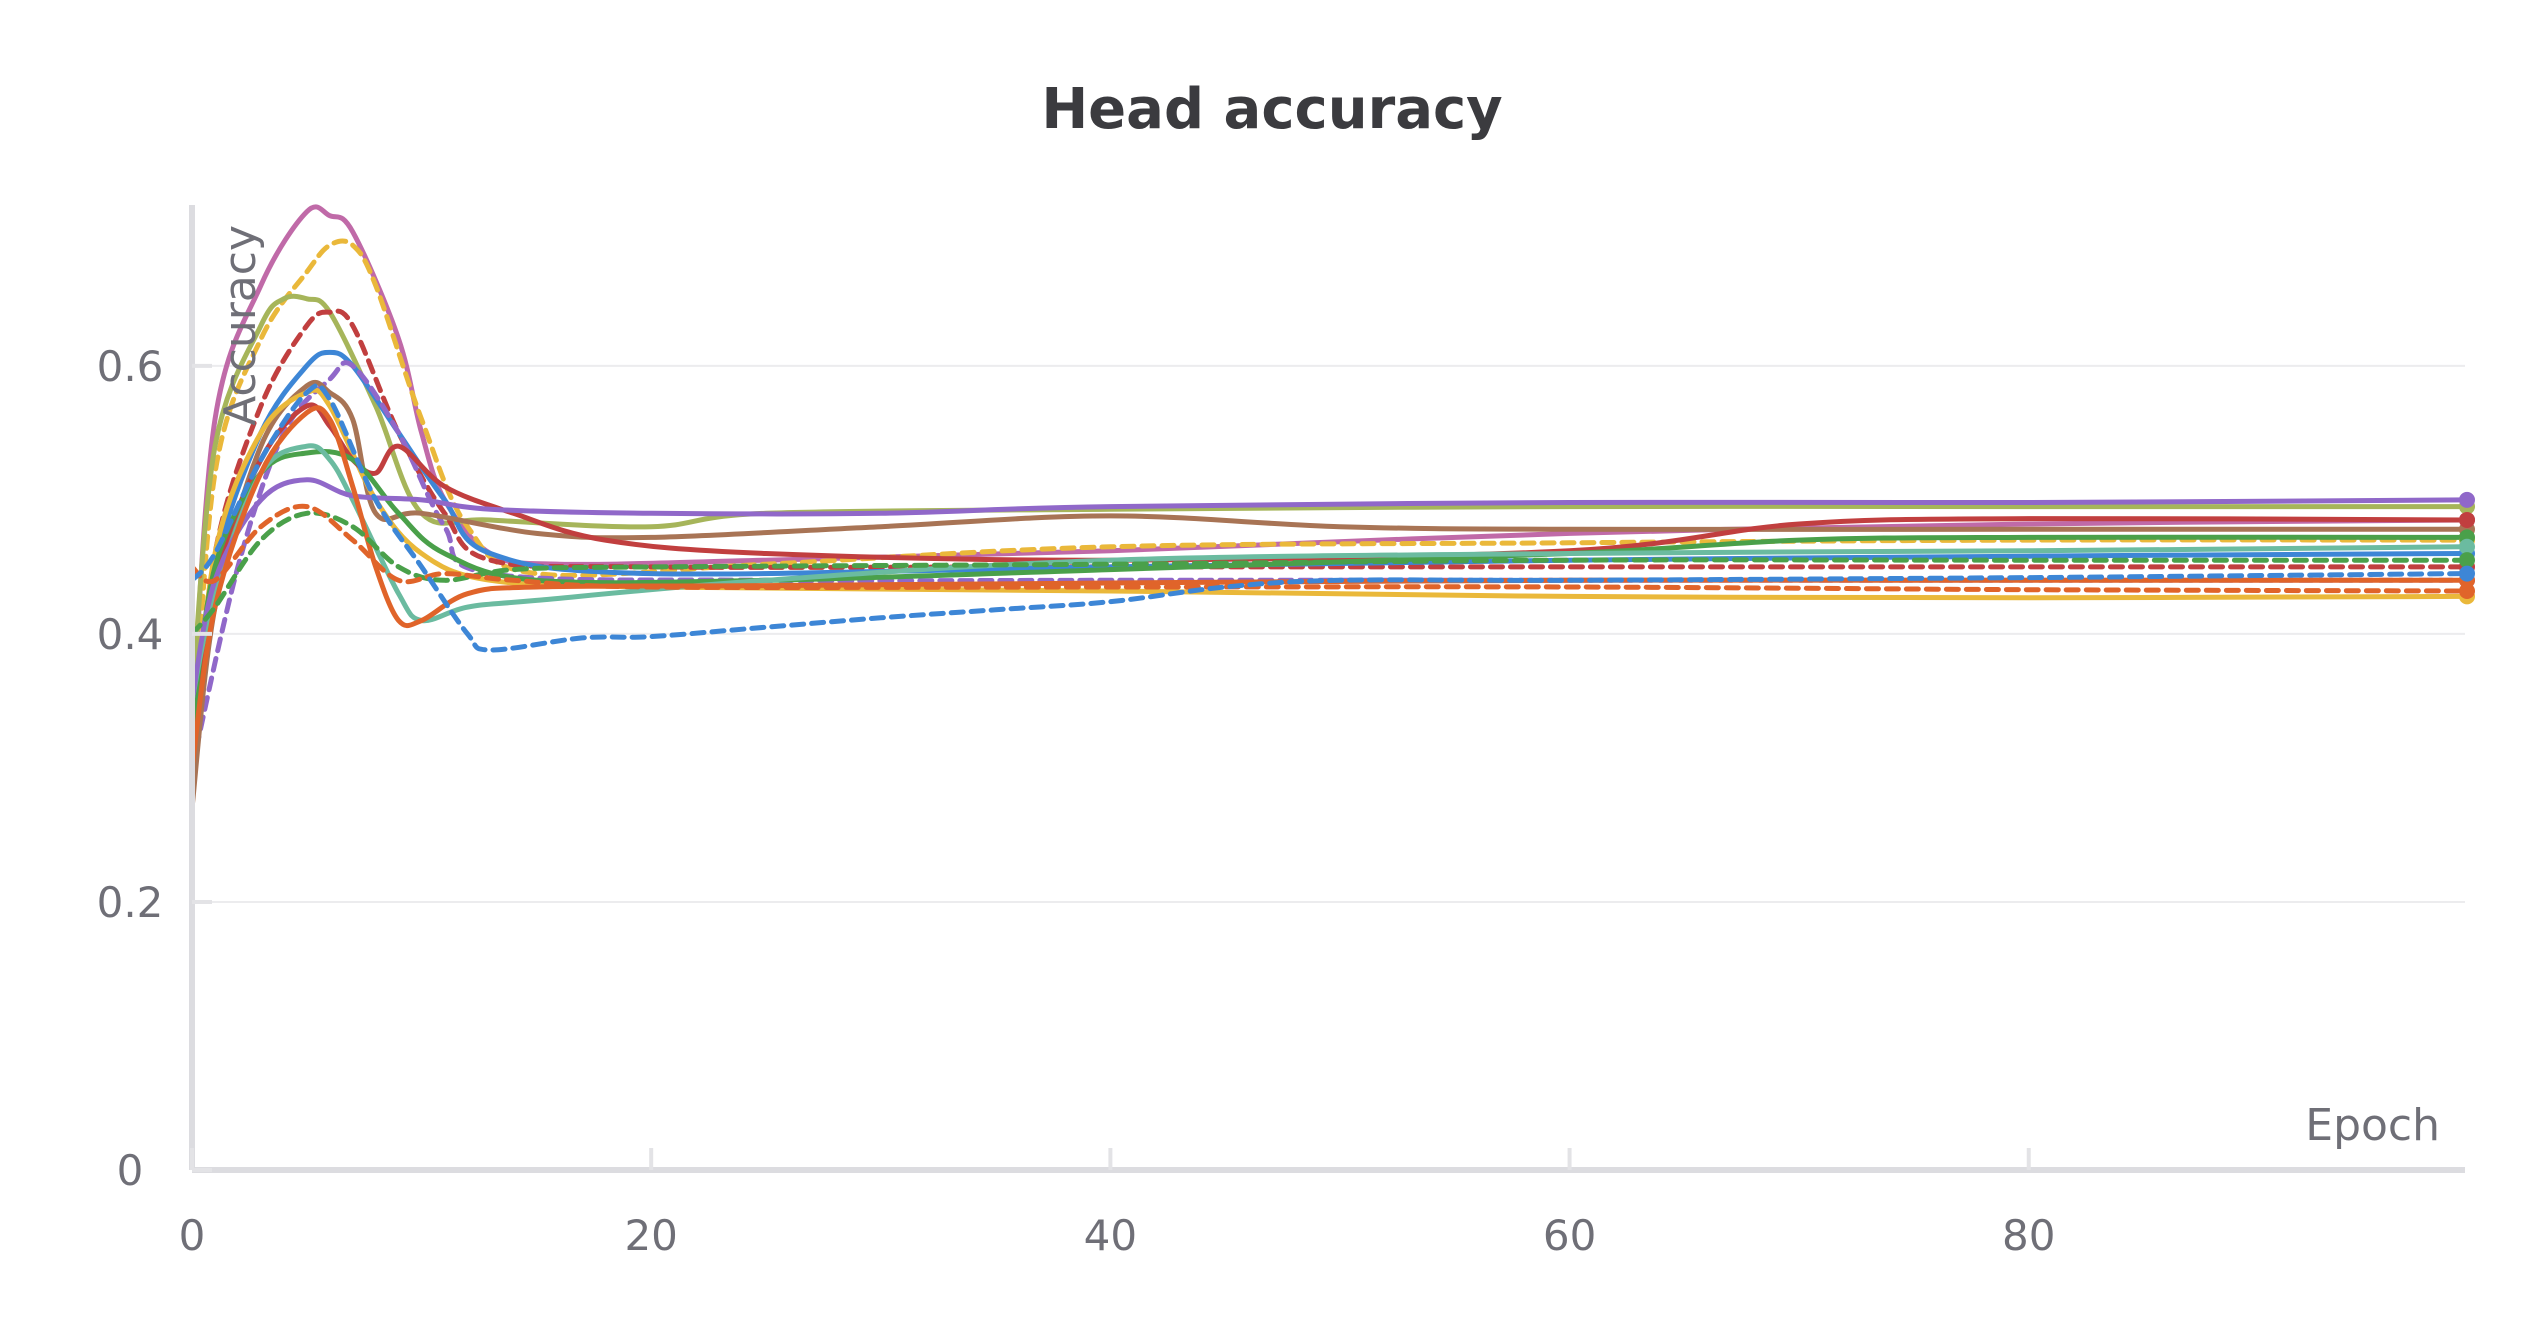  What do you see at coordinates (1569, 1235) in the screenshot?
I see `x-tick-label: 60` at bounding box center [1569, 1235].